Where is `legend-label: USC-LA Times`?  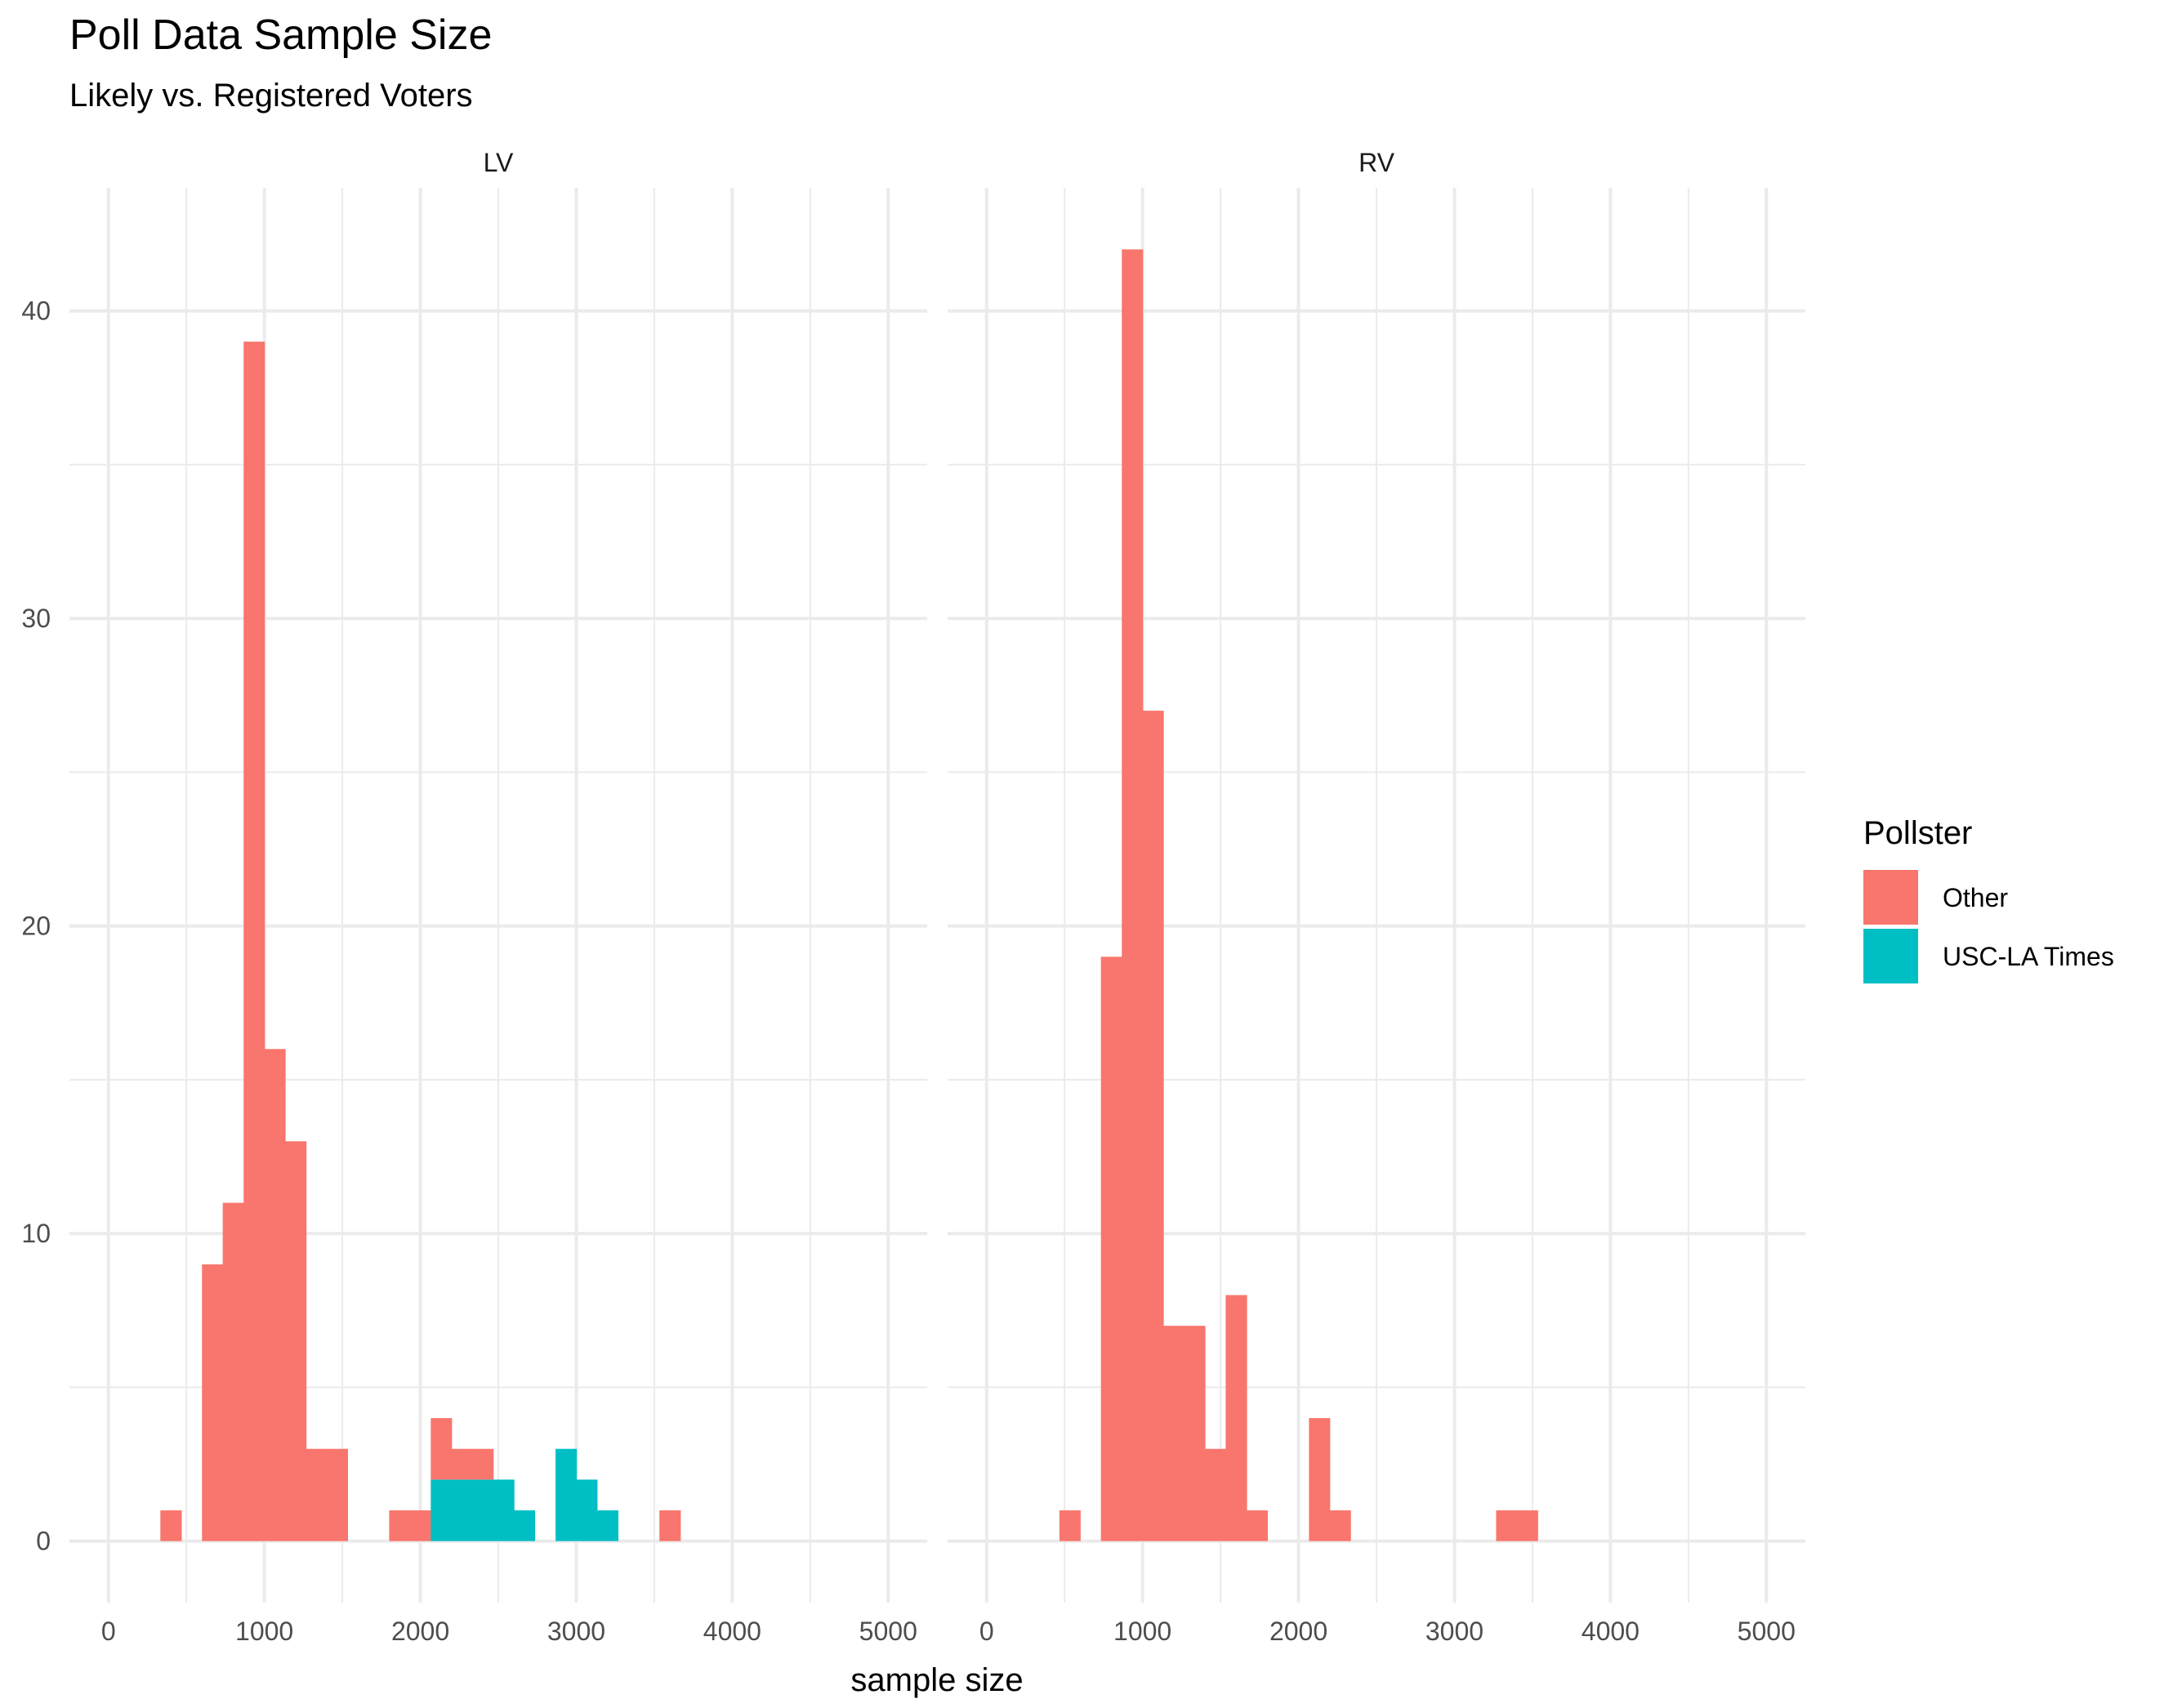
legend-label: USC-LA Times is located at coordinates (2028, 956).